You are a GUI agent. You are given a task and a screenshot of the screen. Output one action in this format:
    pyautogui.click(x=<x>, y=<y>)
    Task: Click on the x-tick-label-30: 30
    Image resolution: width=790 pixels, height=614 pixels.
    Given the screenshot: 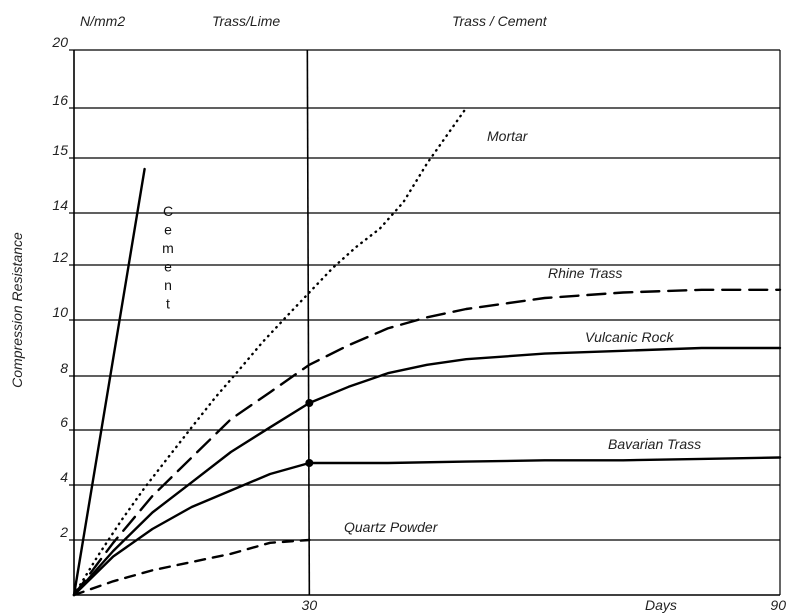 What is the action you would take?
    pyautogui.click(x=310, y=605)
    